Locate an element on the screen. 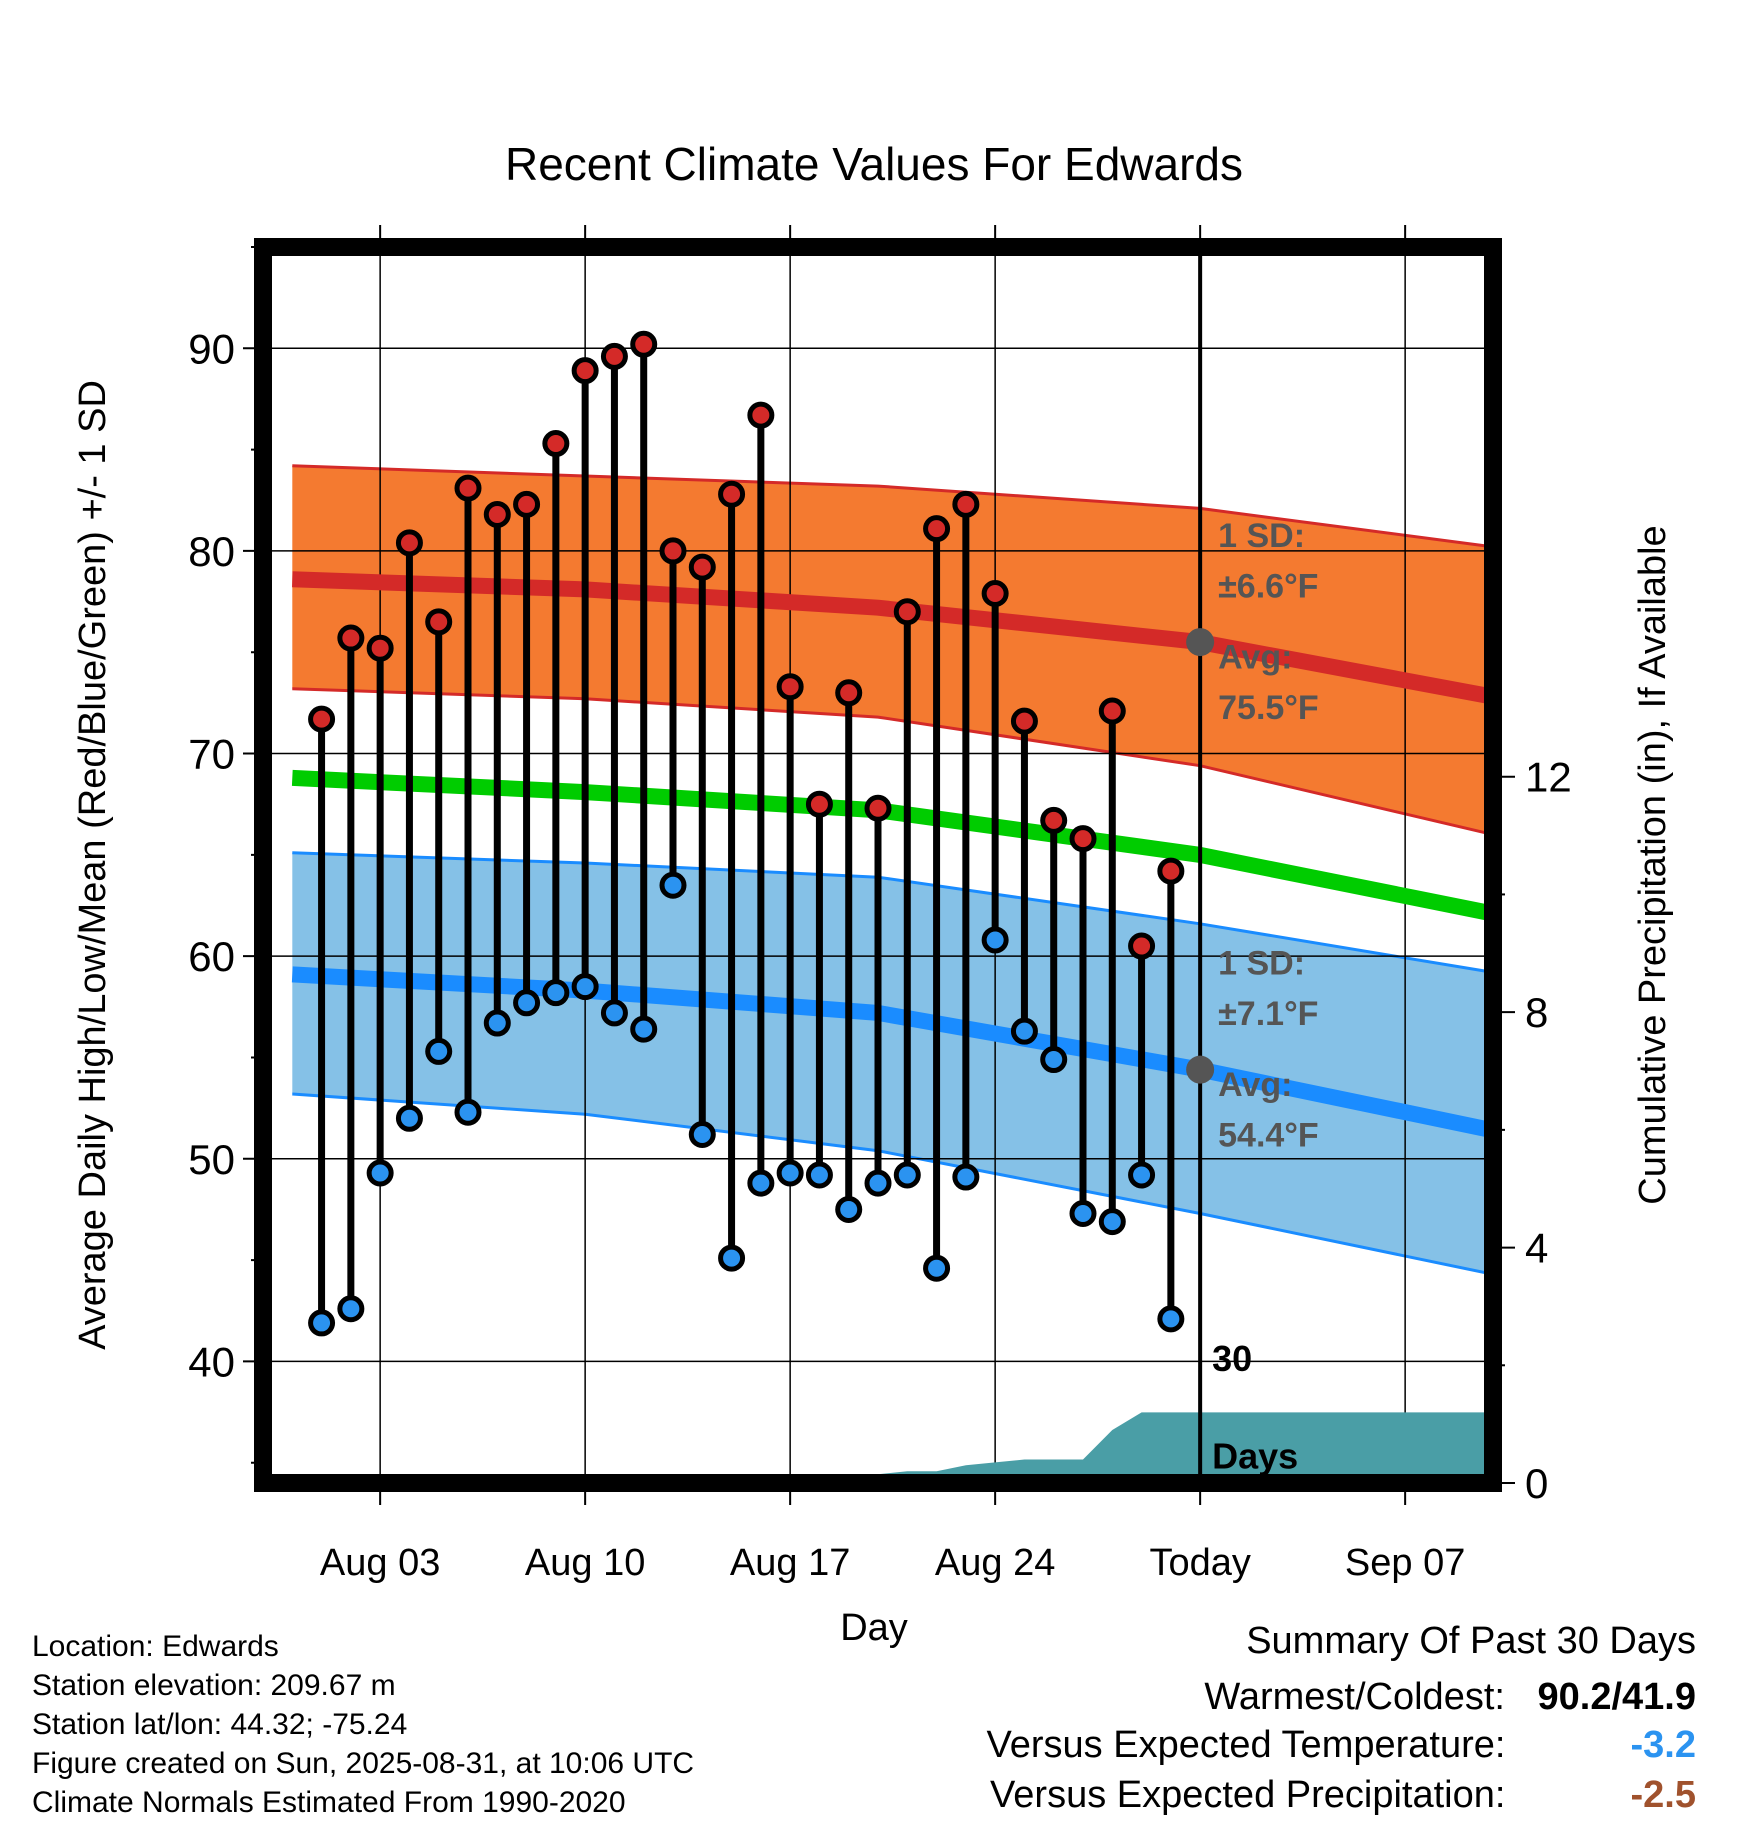  y-tick-label-40: 40 is located at coordinates (211, 1361).